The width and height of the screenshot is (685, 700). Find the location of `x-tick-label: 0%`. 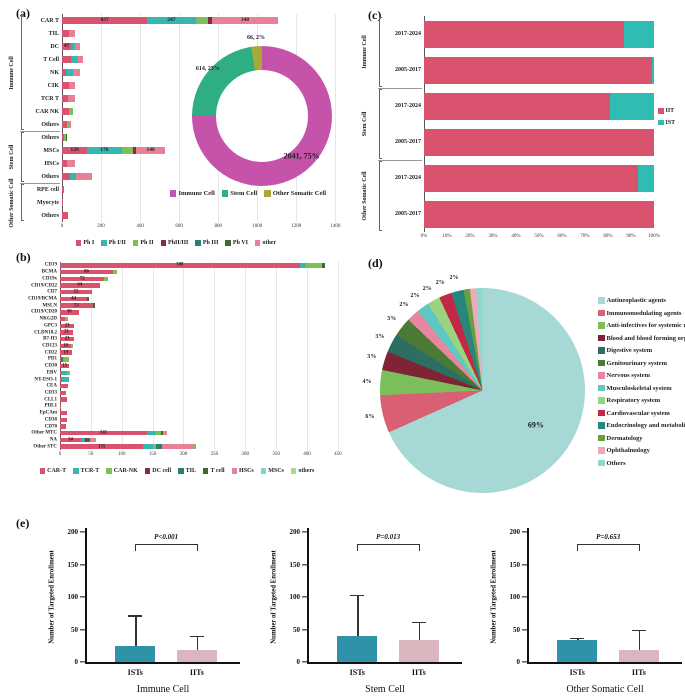

x-tick-label: 0% is located at coordinates (424, 236).